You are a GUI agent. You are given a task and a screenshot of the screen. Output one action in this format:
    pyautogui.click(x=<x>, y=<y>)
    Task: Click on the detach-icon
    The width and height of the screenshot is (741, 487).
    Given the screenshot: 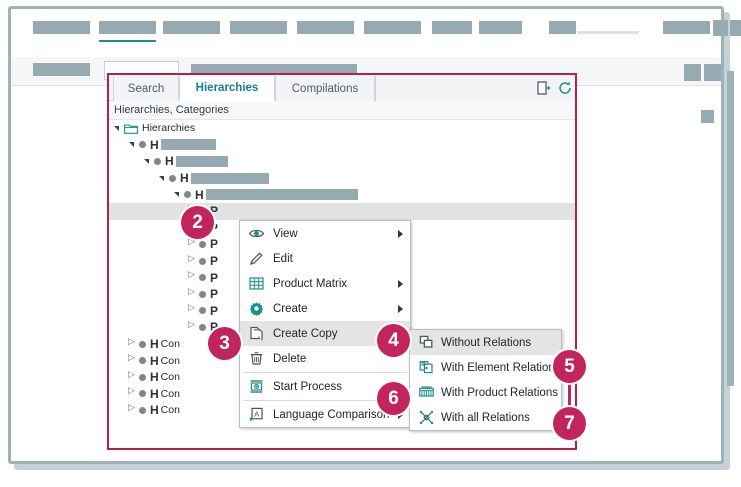 What is the action you would take?
    pyautogui.click(x=544, y=88)
    